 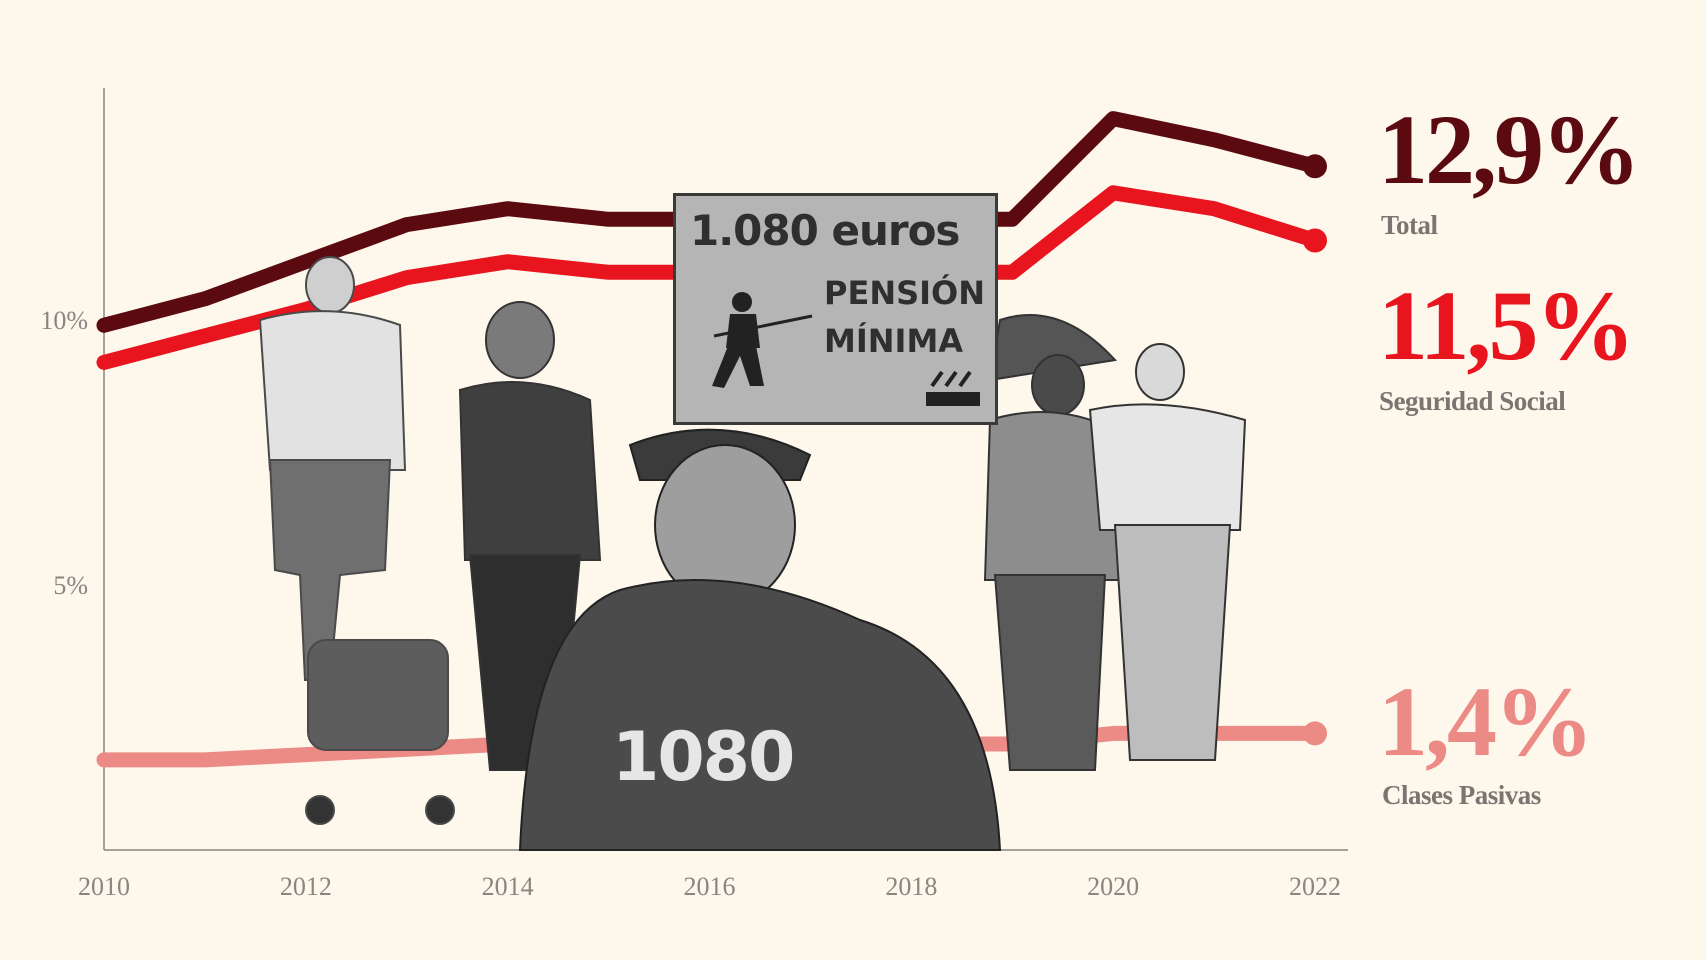 What do you see at coordinates (306, 886) in the screenshot?
I see `x-tick-label-2012: 2012` at bounding box center [306, 886].